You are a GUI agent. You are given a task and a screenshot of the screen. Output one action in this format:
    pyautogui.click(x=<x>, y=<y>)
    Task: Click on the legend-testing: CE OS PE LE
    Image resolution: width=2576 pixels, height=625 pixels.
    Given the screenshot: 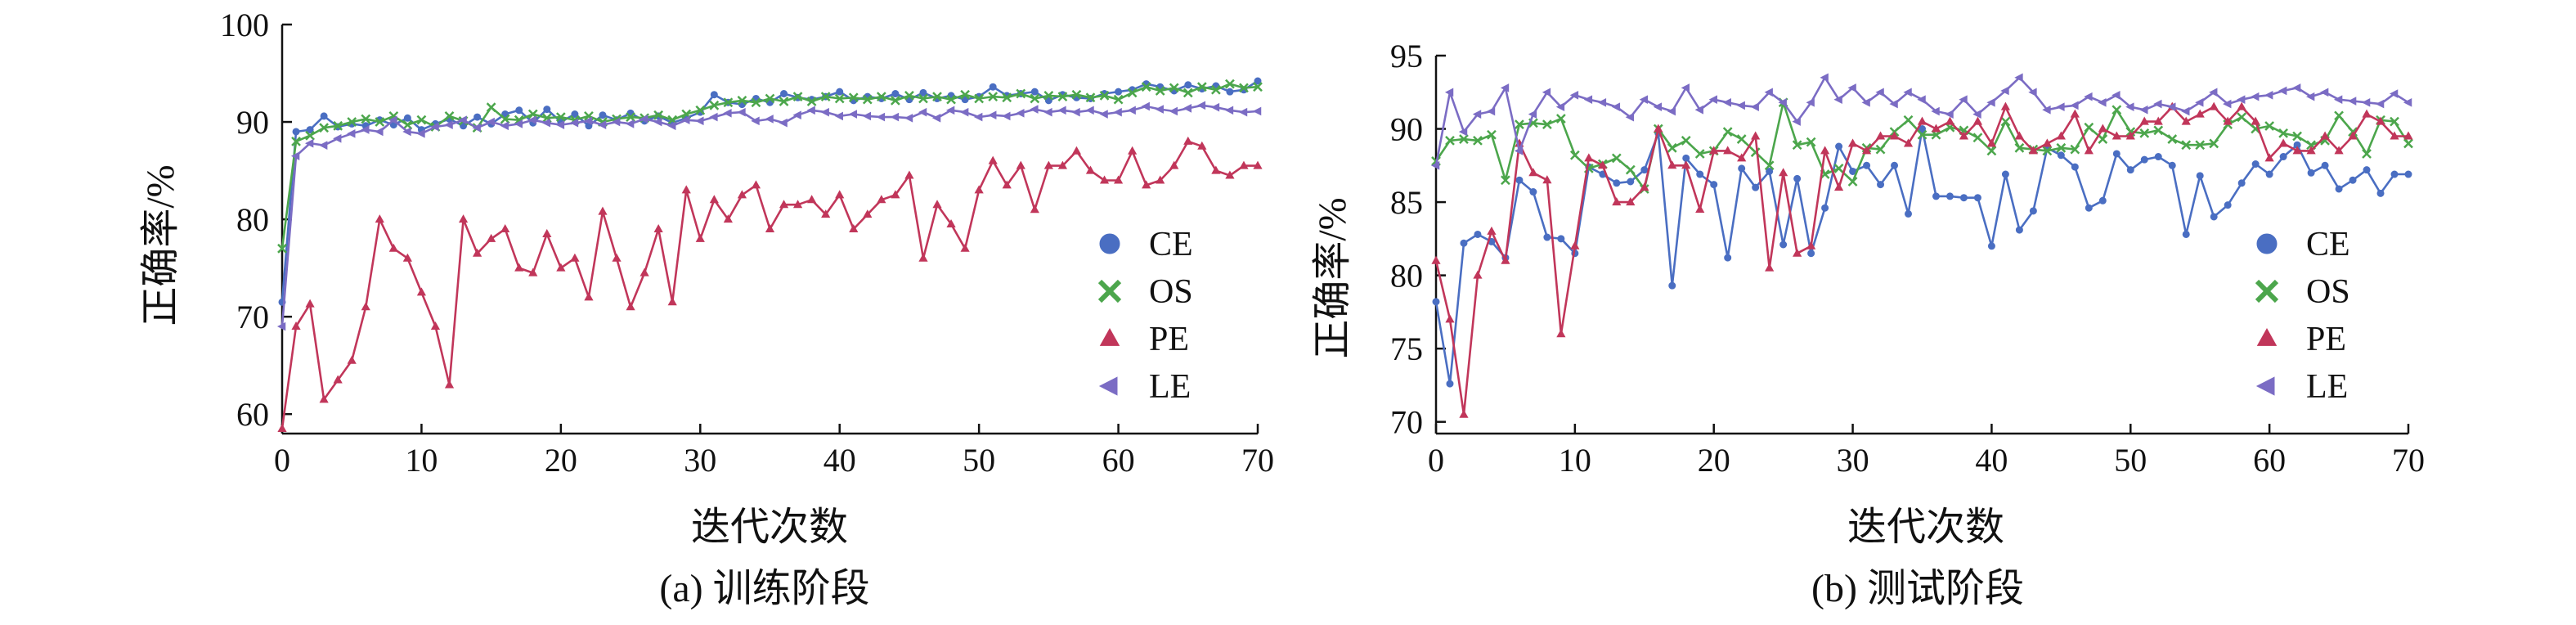 What is the action you would take?
    pyautogui.click(x=2303, y=316)
    